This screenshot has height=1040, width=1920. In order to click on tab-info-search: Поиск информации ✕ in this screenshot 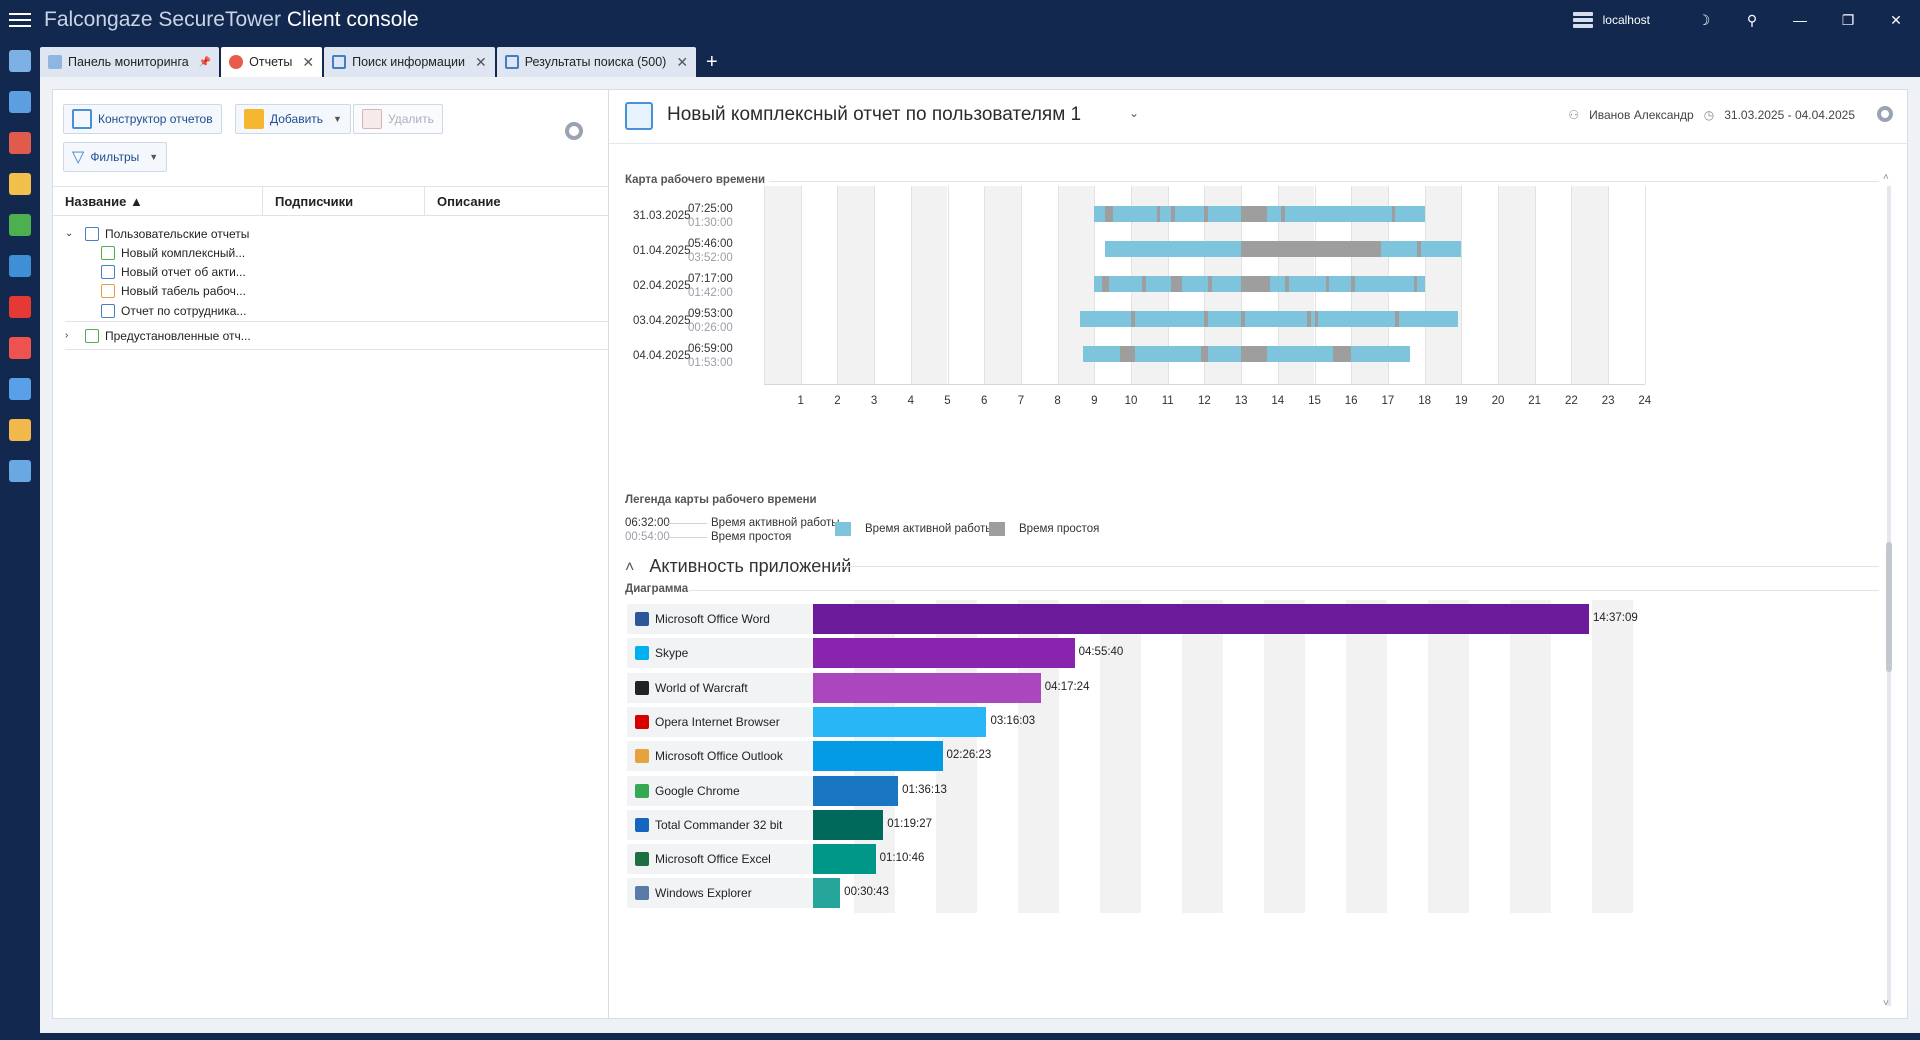, I will do `click(409, 62)`.